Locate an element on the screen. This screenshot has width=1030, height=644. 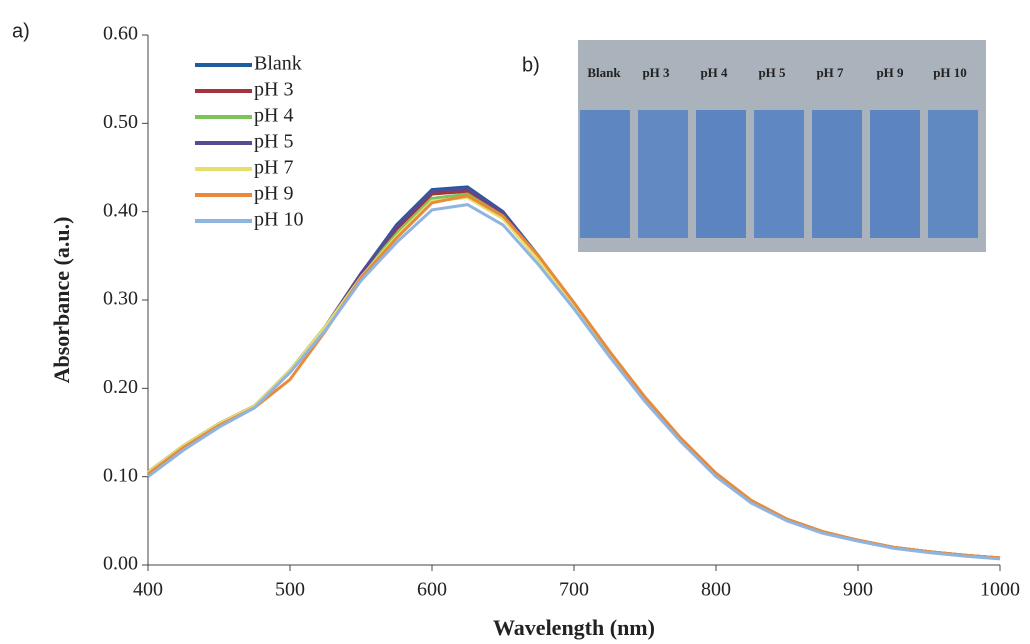
y-tick-label: 0.60 is located at coordinates (120, 34).